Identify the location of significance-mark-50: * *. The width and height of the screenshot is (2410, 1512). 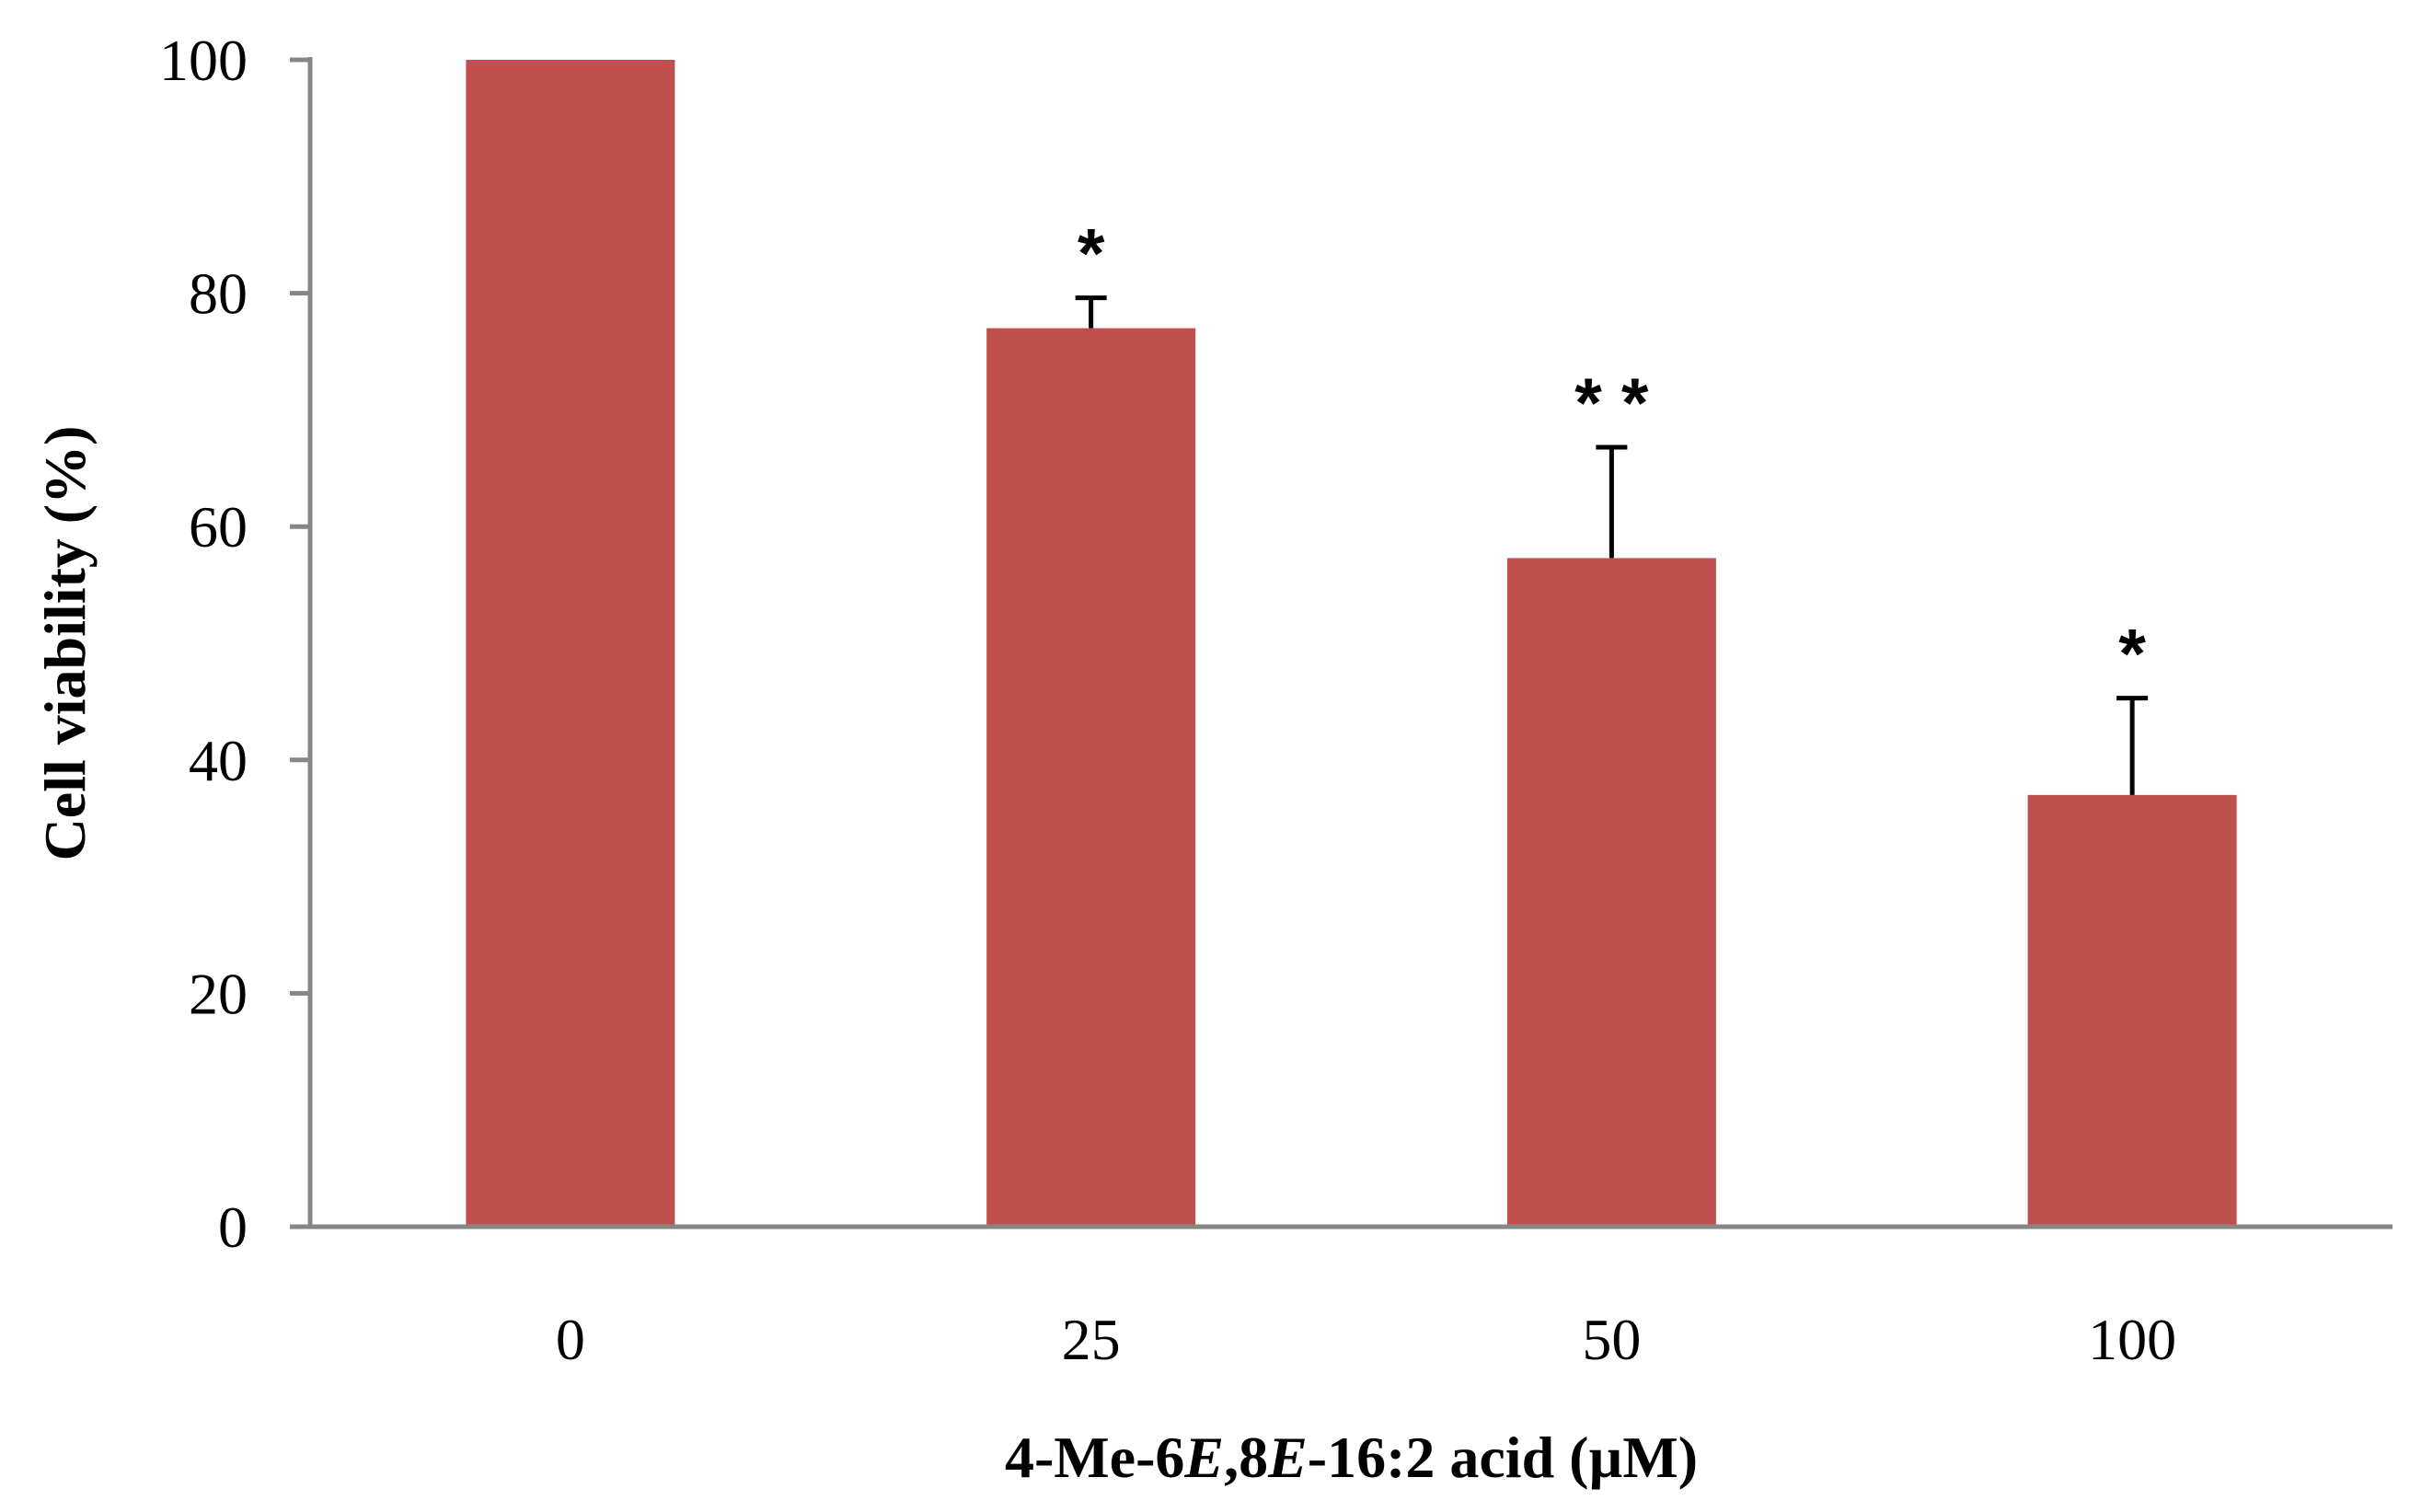
(1611, 403).